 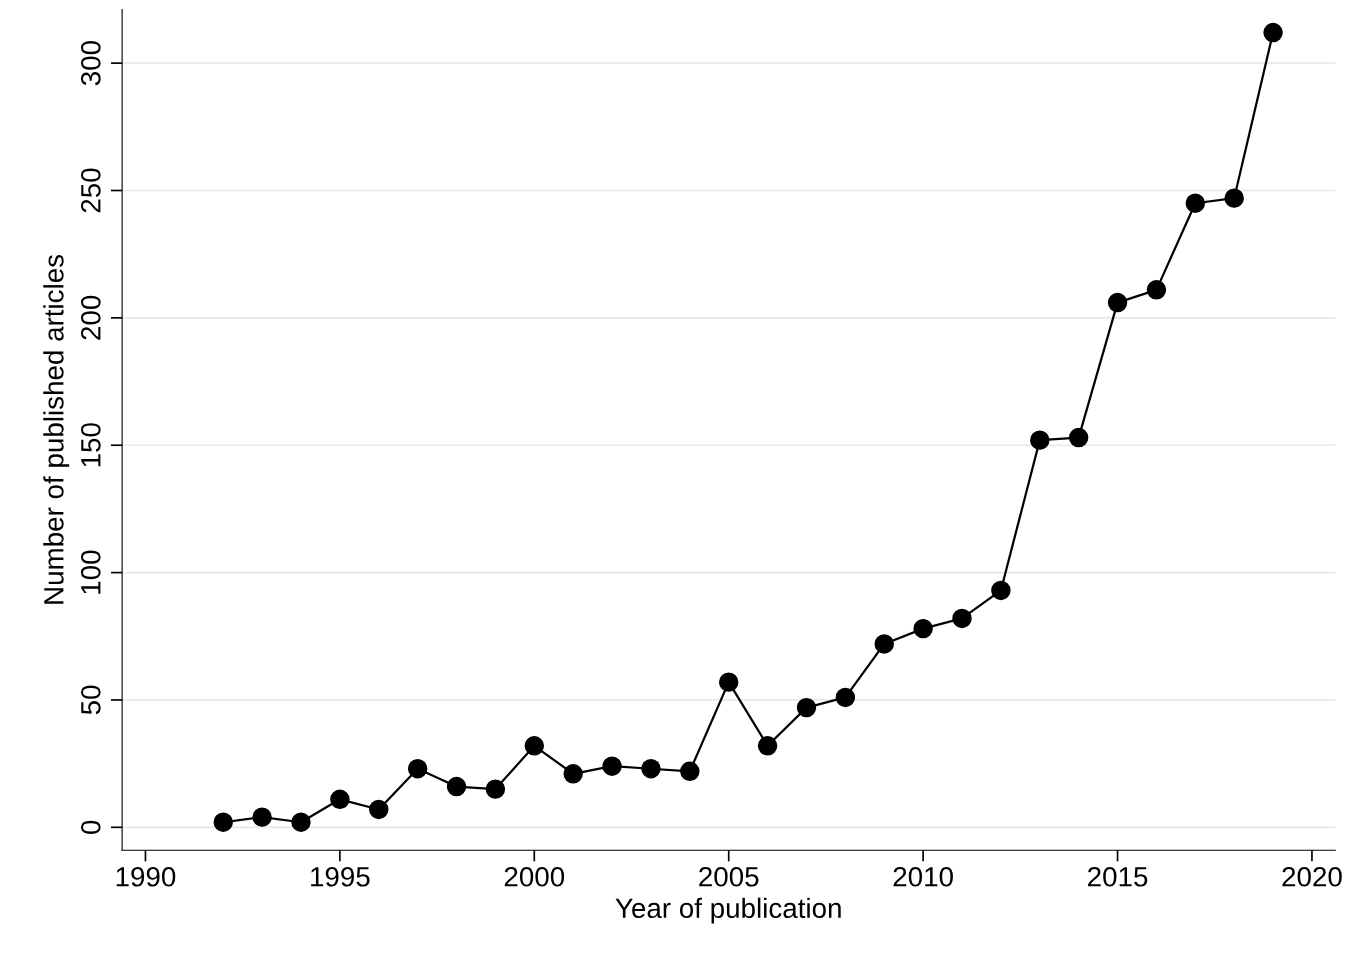 I want to click on x-tick-label: 2000, so click(x=534, y=876).